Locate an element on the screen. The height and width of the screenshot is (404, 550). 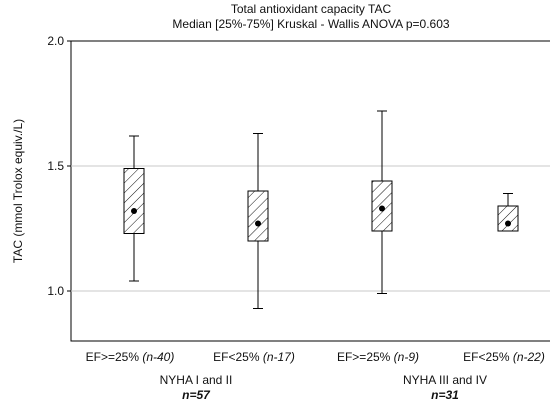
category-label: EF>=25% (n-9) is located at coordinates (378, 357).